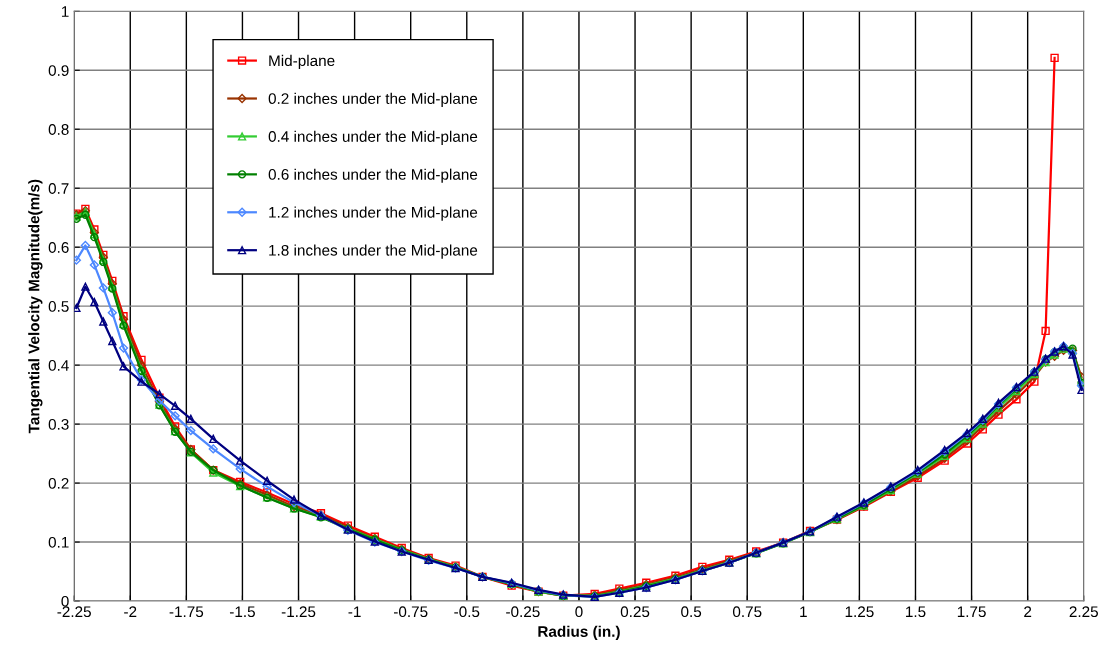 Image resolution: width=1107 pixels, height=669 pixels. I want to click on x-tick-label: -1, so click(354, 611).